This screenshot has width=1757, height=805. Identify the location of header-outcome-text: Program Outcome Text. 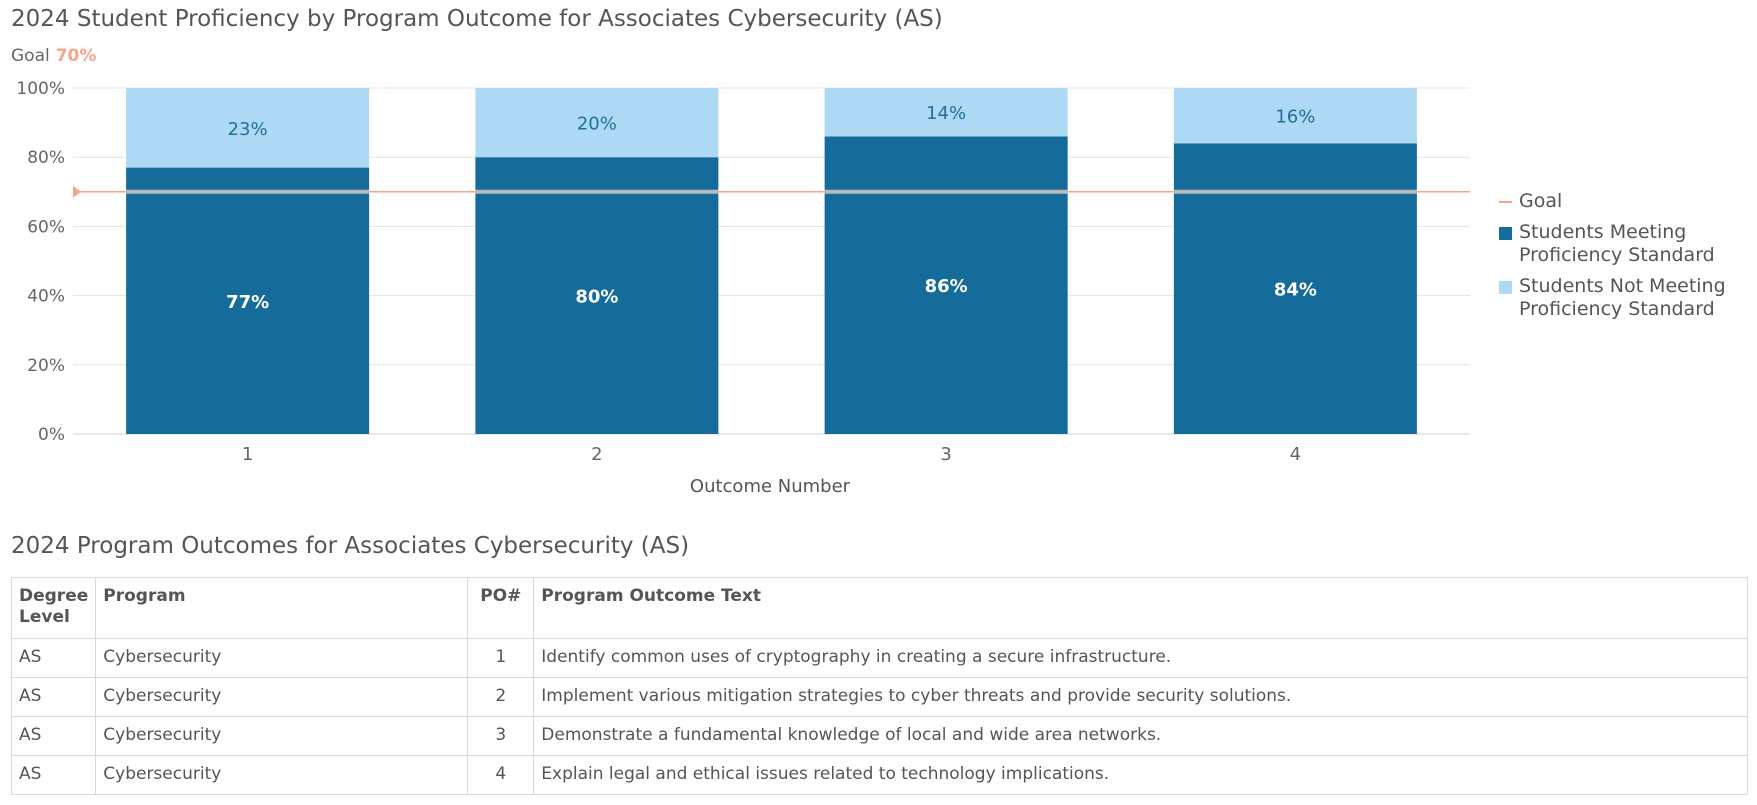
(1140, 608).